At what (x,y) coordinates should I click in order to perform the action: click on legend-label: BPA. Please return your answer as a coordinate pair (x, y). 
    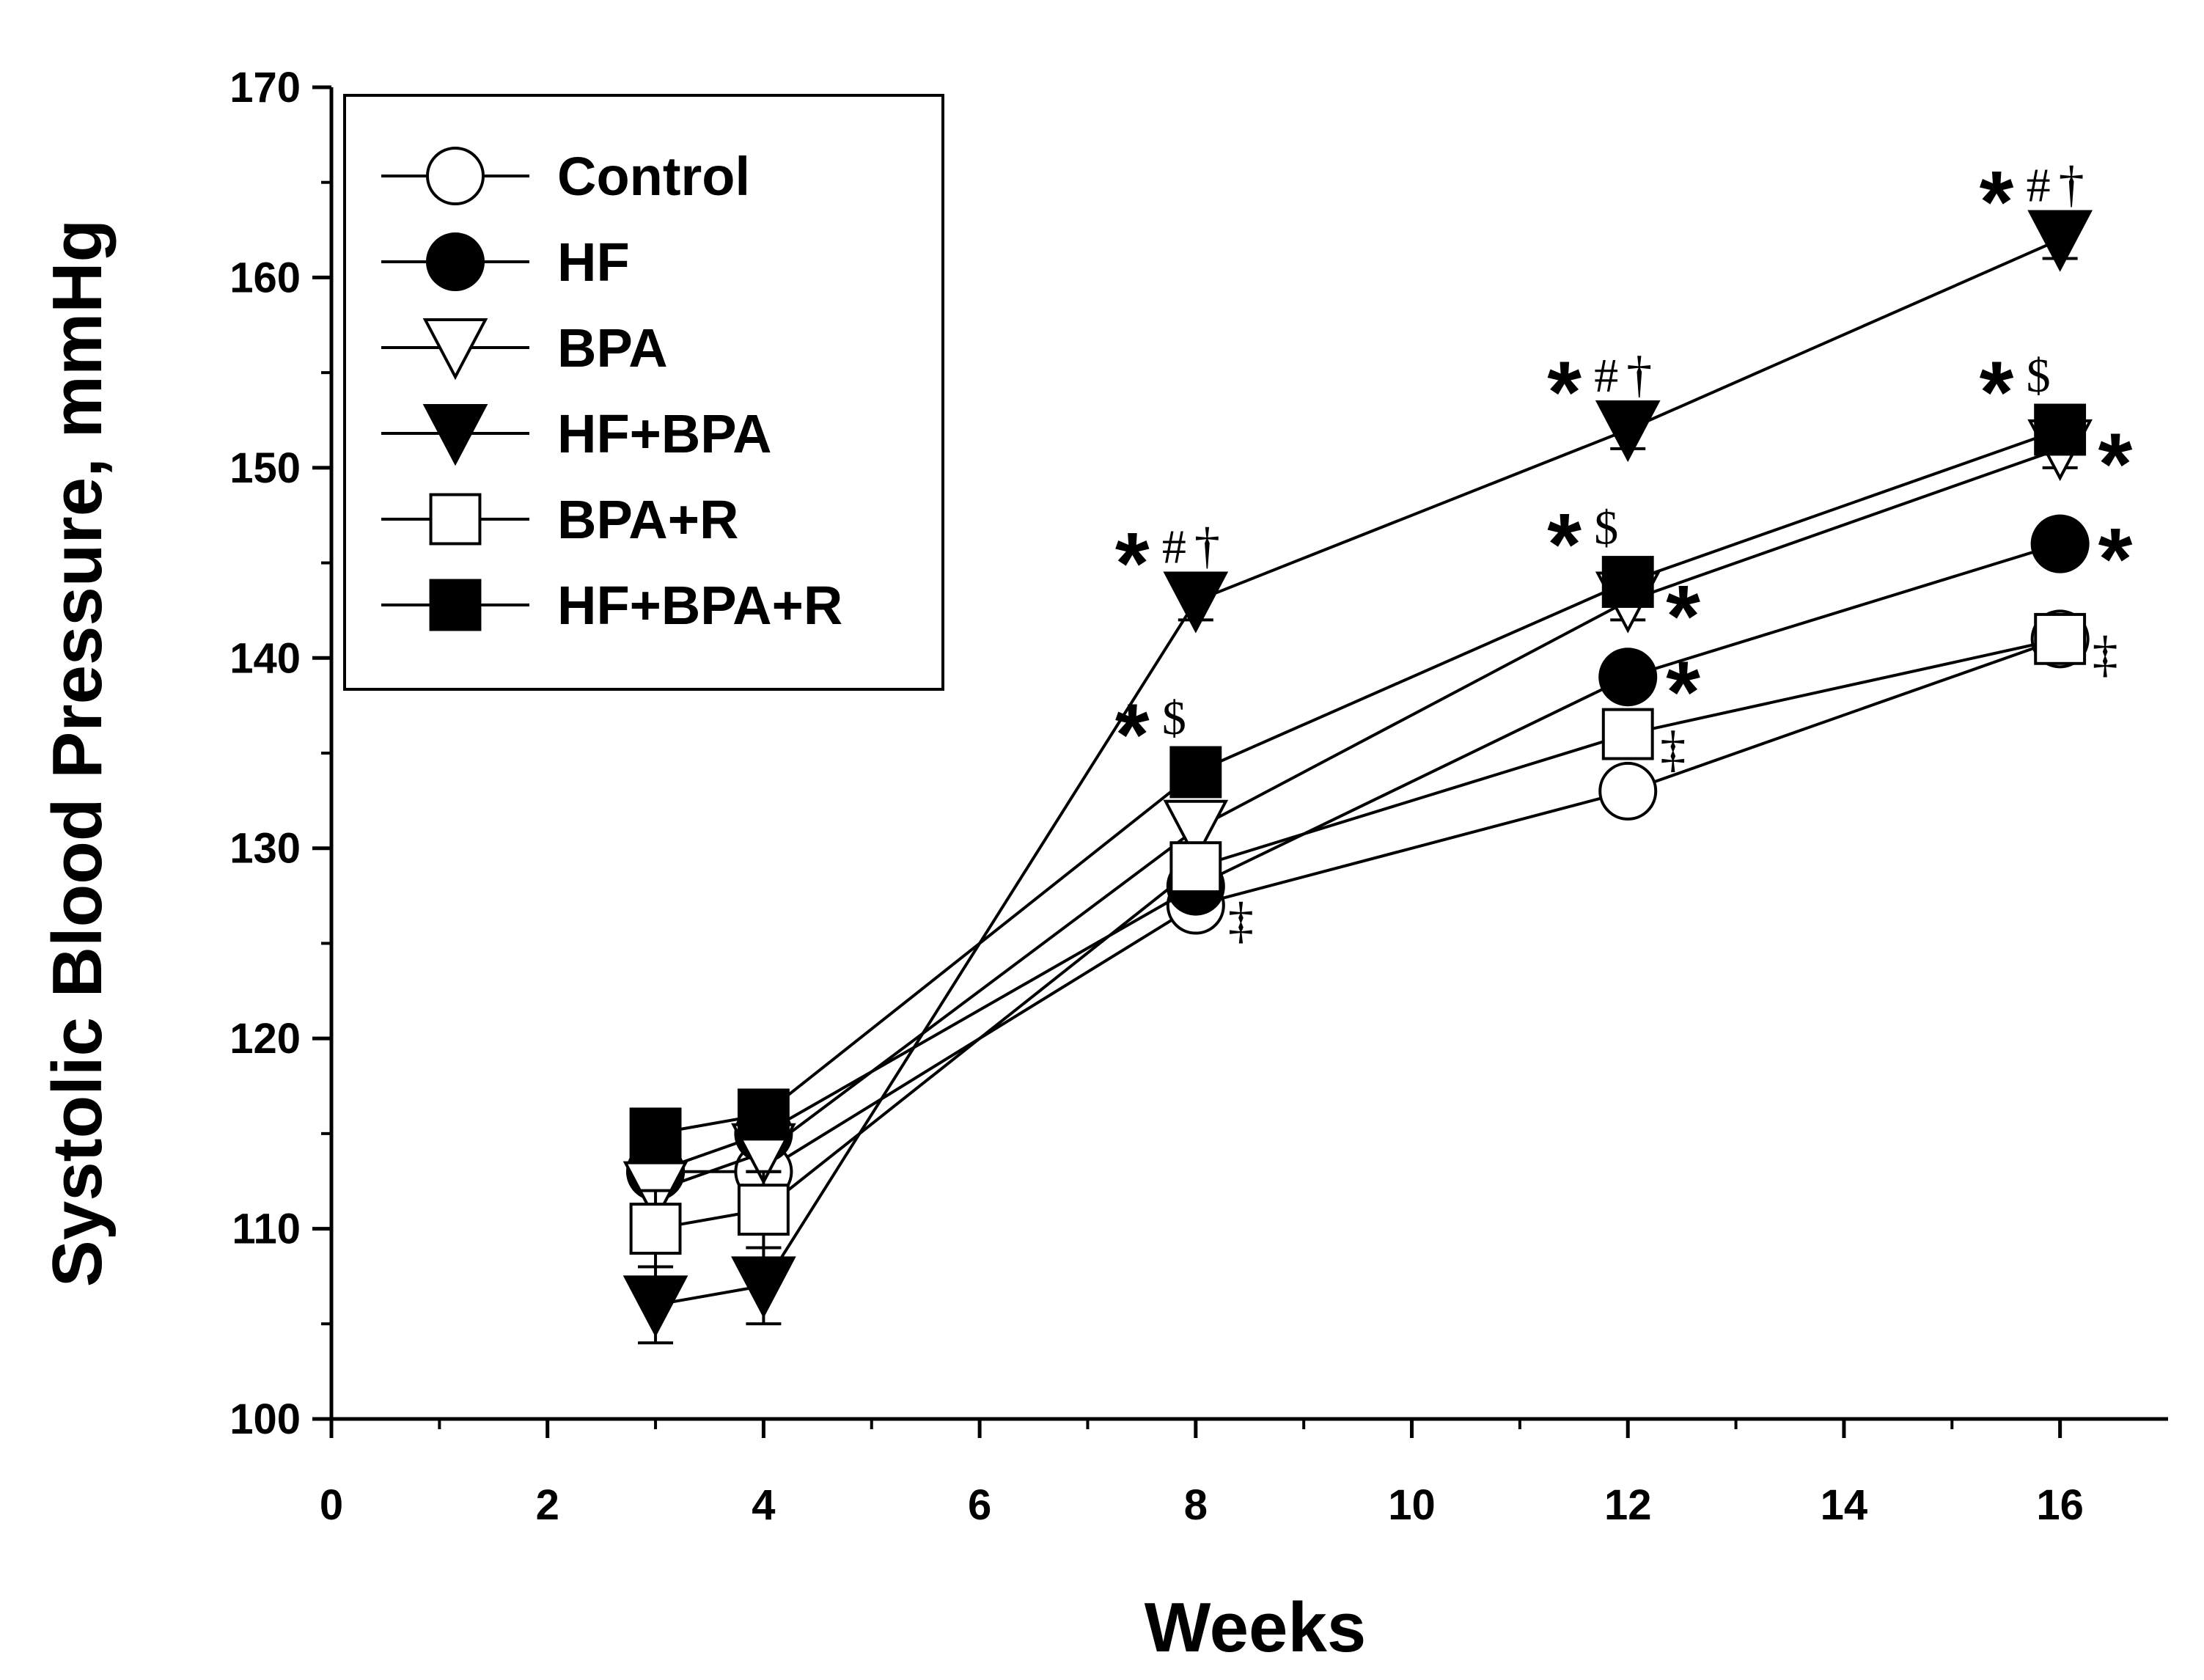
    Looking at the image, I should click on (612, 348).